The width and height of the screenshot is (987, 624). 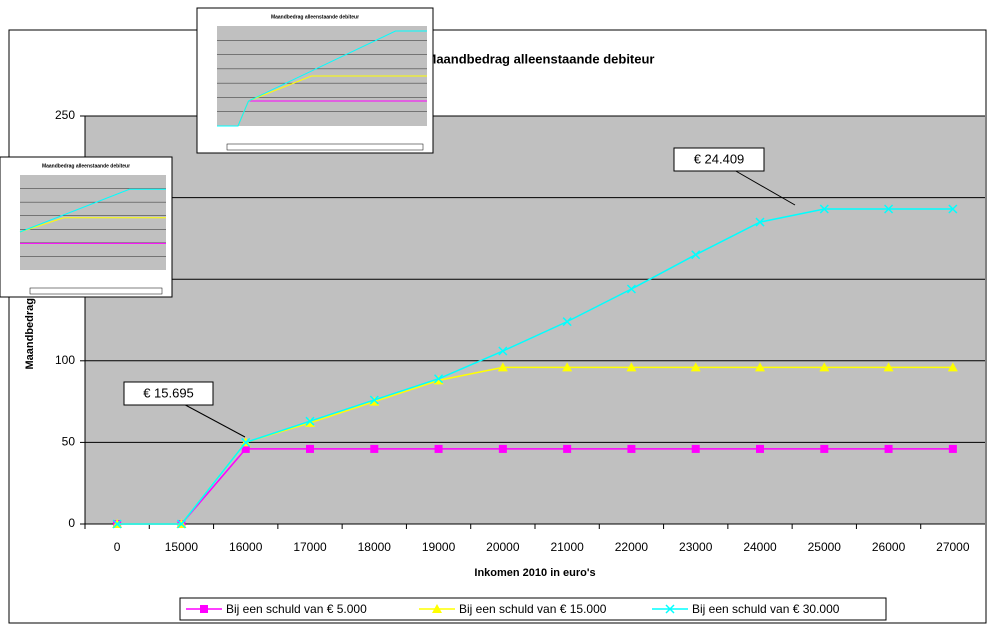 I want to click on x-axis-title: Inkomen 2010 in euro's, so click(x=534, y=573).